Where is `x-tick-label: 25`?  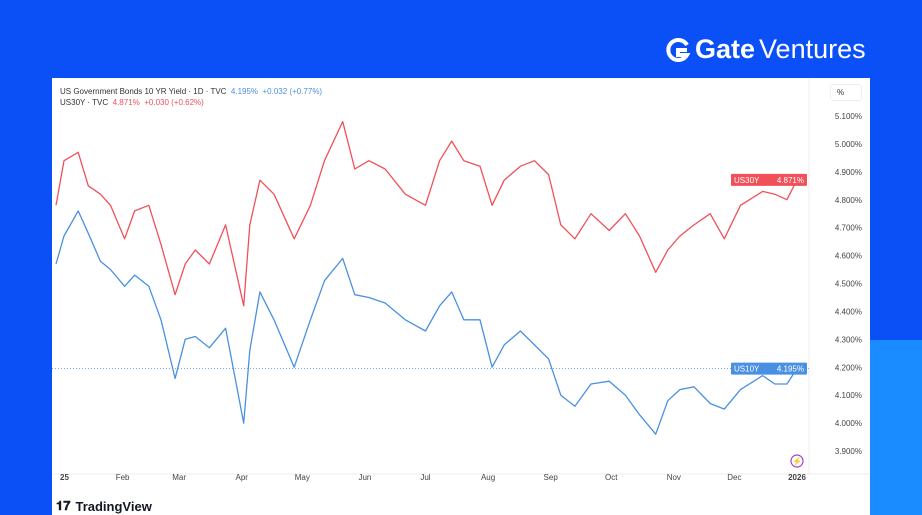 x-tick-label: 25 is located at coordinates (64, 477).